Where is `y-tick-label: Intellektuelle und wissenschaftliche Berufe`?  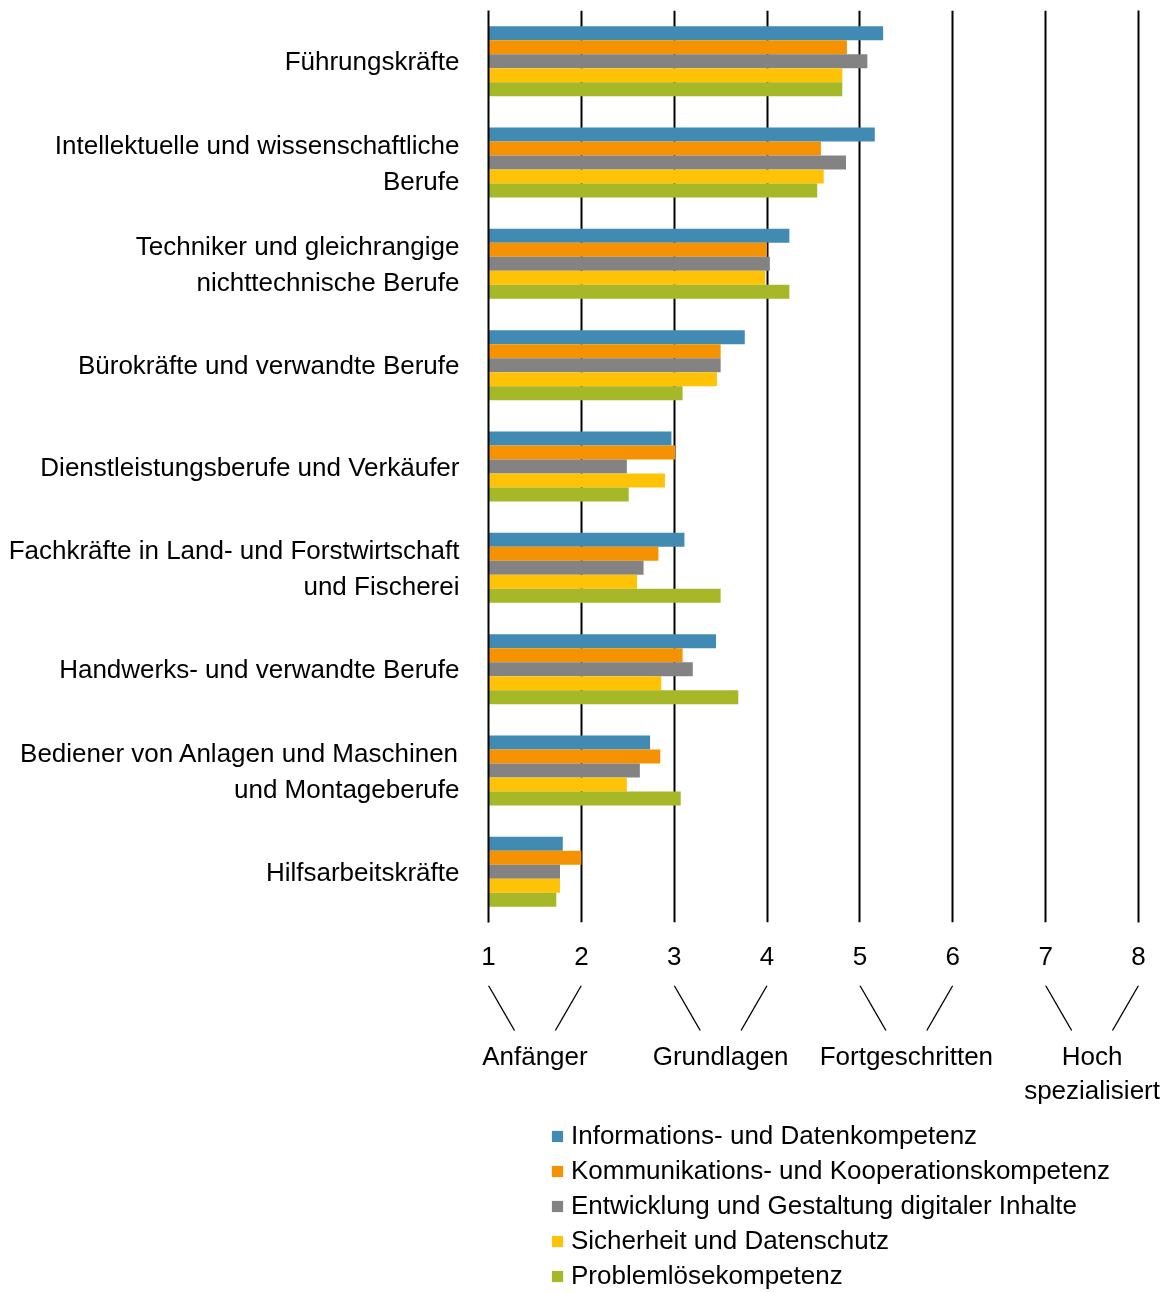 y-tick-label: Intellektuelle und wissenschaftliche Berufe is located at coordinates (257, 162).